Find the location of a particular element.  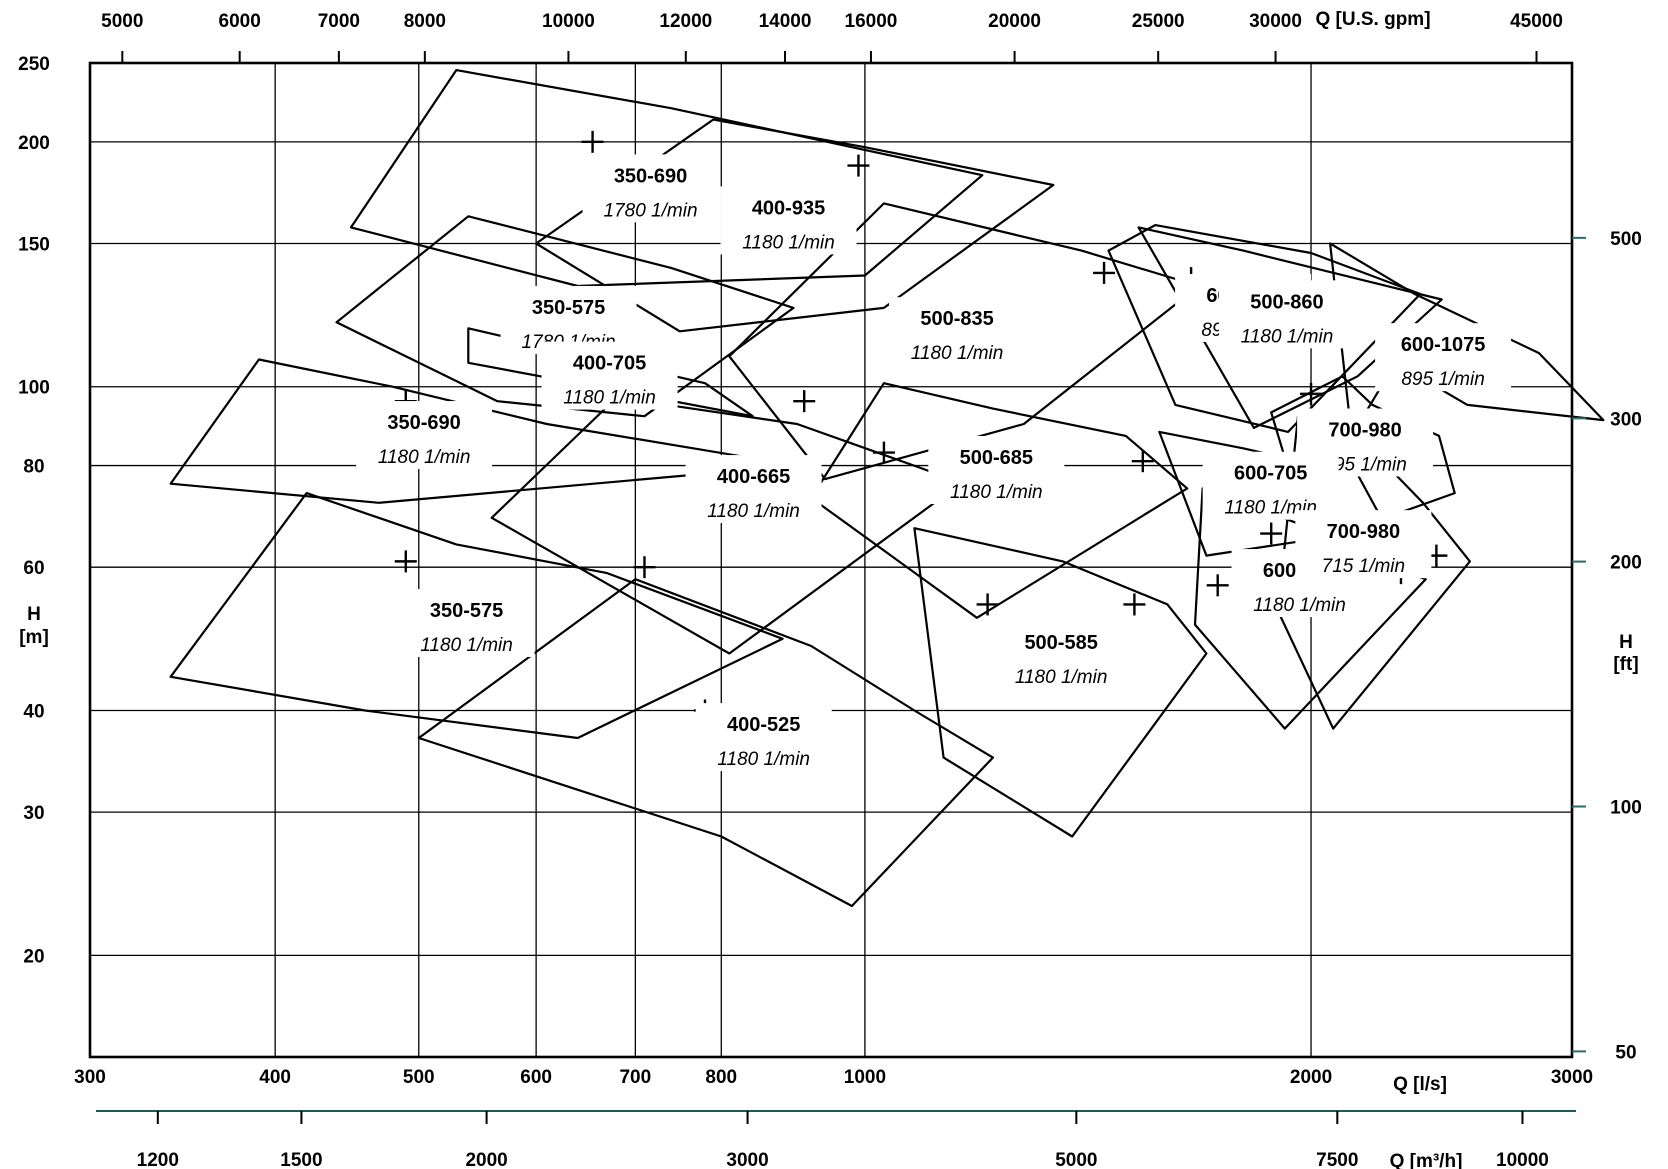

y-tick-label-30: 30 is located at coordinates (33, 813).